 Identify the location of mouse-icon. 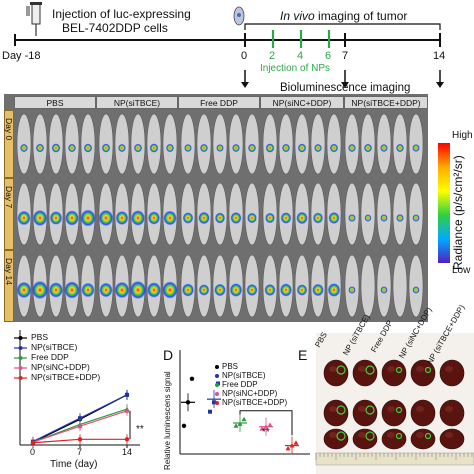
(239, 16).